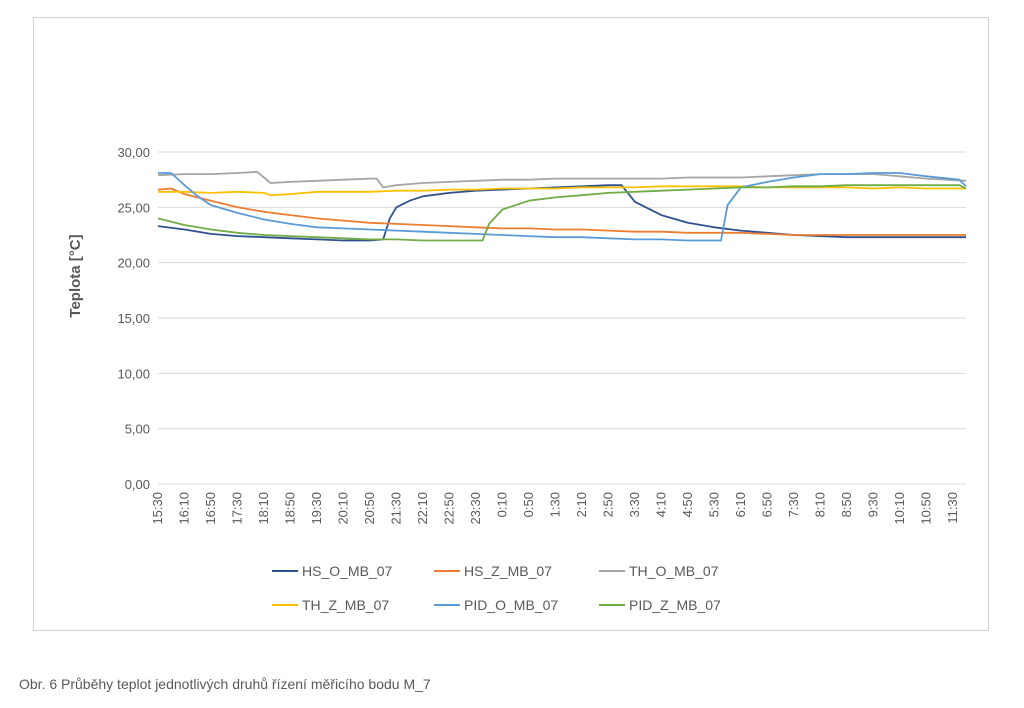  What do you see at coordinates (133, 263) in the screenshot?
I see `y-tick-label: 20,00` at bounding box center [133, 263].